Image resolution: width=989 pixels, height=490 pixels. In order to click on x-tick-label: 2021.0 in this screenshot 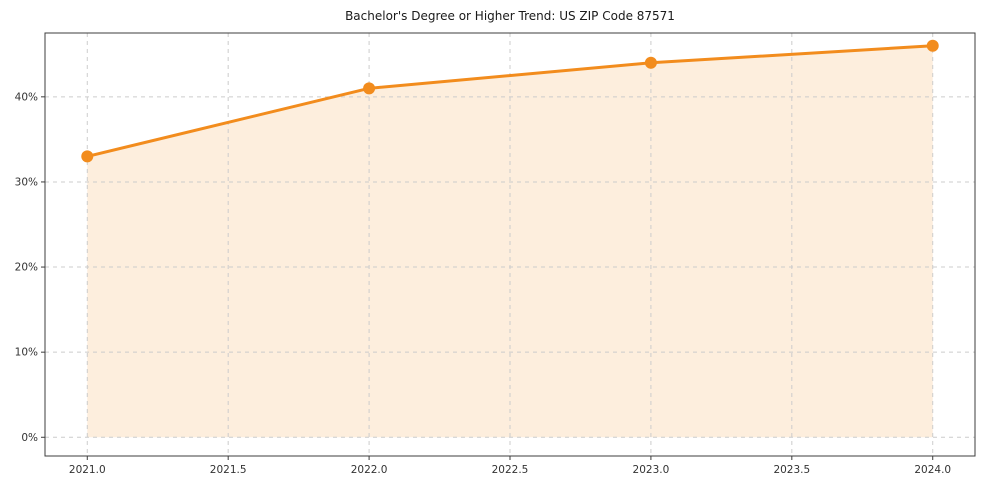, I will do `click(87, 470)`.